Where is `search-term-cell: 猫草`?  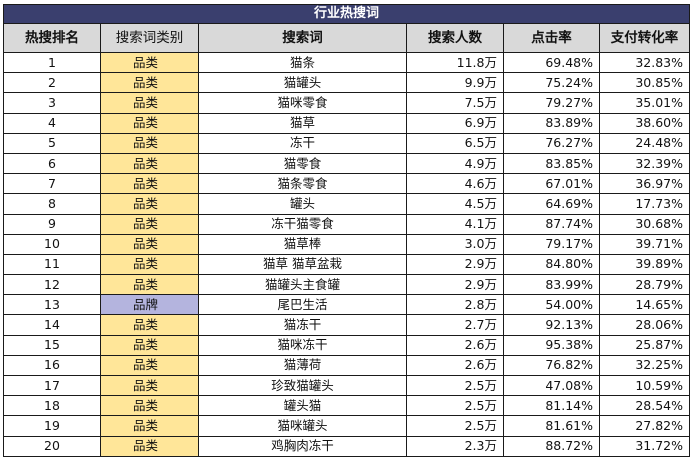
search-term-cell: 猫草 is located at coordinates (302, 123).